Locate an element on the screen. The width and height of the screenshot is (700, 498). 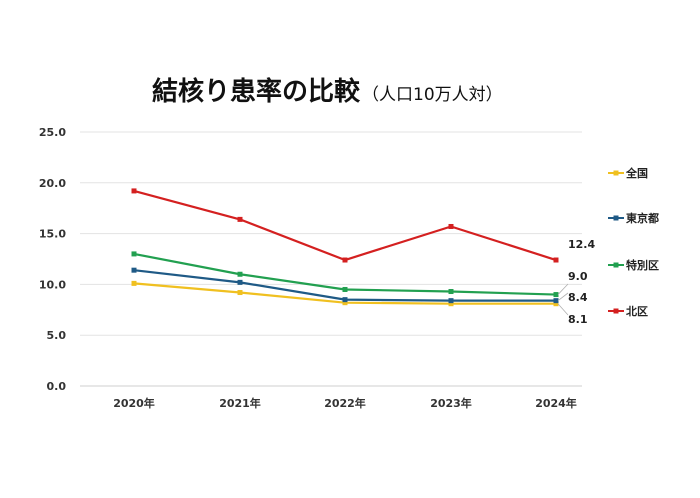
chart-subtitle-text: （人口10万人対） is located at coordinates (432, 95).